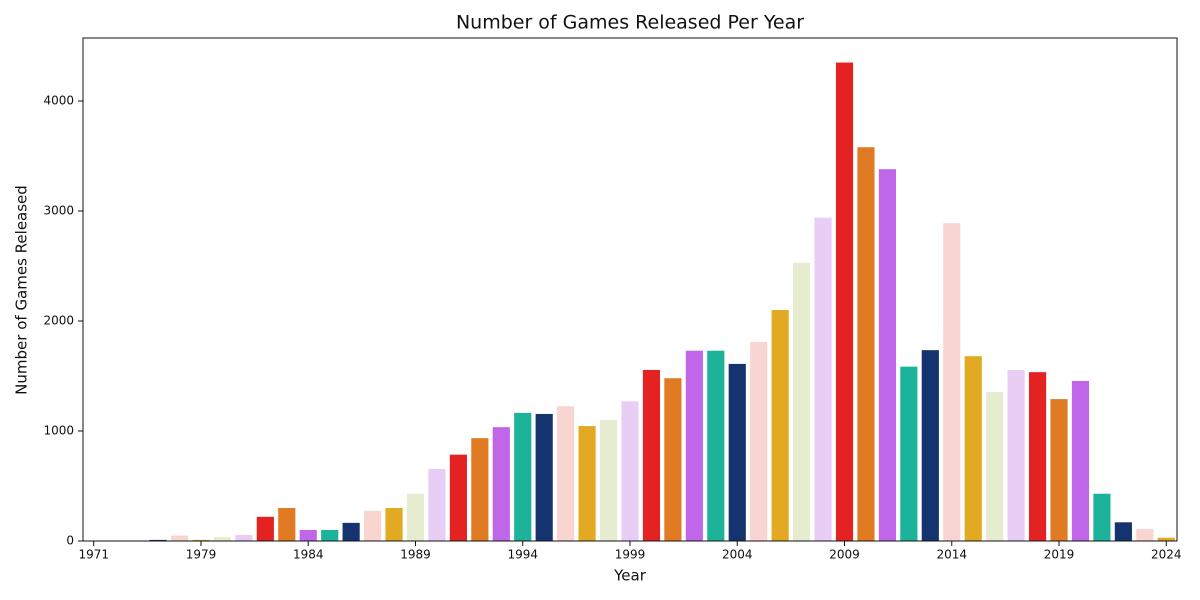 The height and width of the screenshot is (600, 1200). I want to click on x-axis-label: Year, so click(630, 576).